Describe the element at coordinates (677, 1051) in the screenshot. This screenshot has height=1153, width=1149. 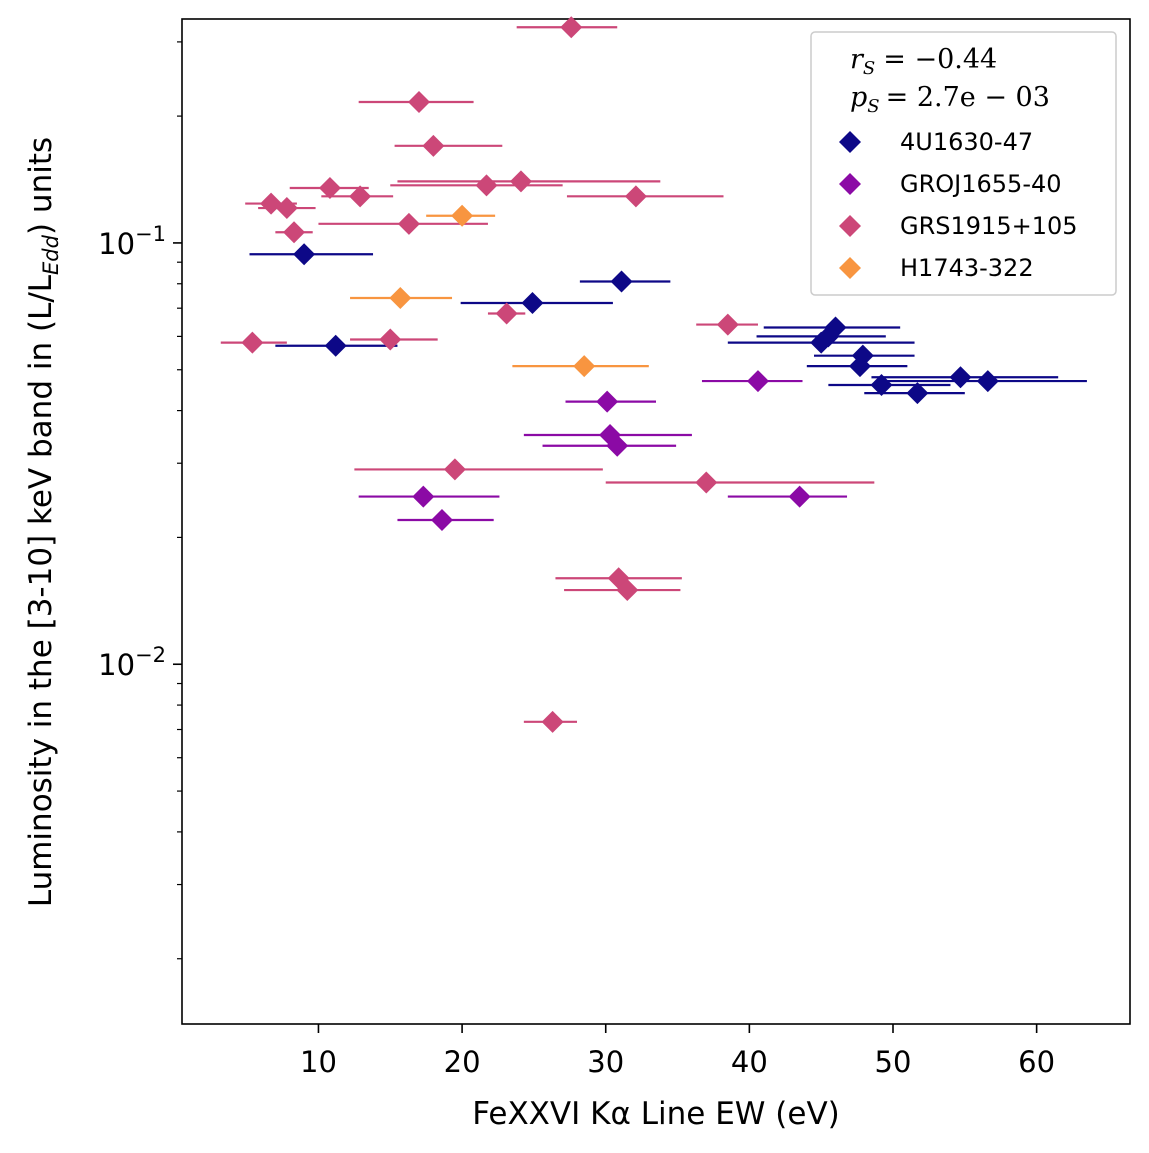
I see `x-axis: 10 20 30 40 50 60` at that location.